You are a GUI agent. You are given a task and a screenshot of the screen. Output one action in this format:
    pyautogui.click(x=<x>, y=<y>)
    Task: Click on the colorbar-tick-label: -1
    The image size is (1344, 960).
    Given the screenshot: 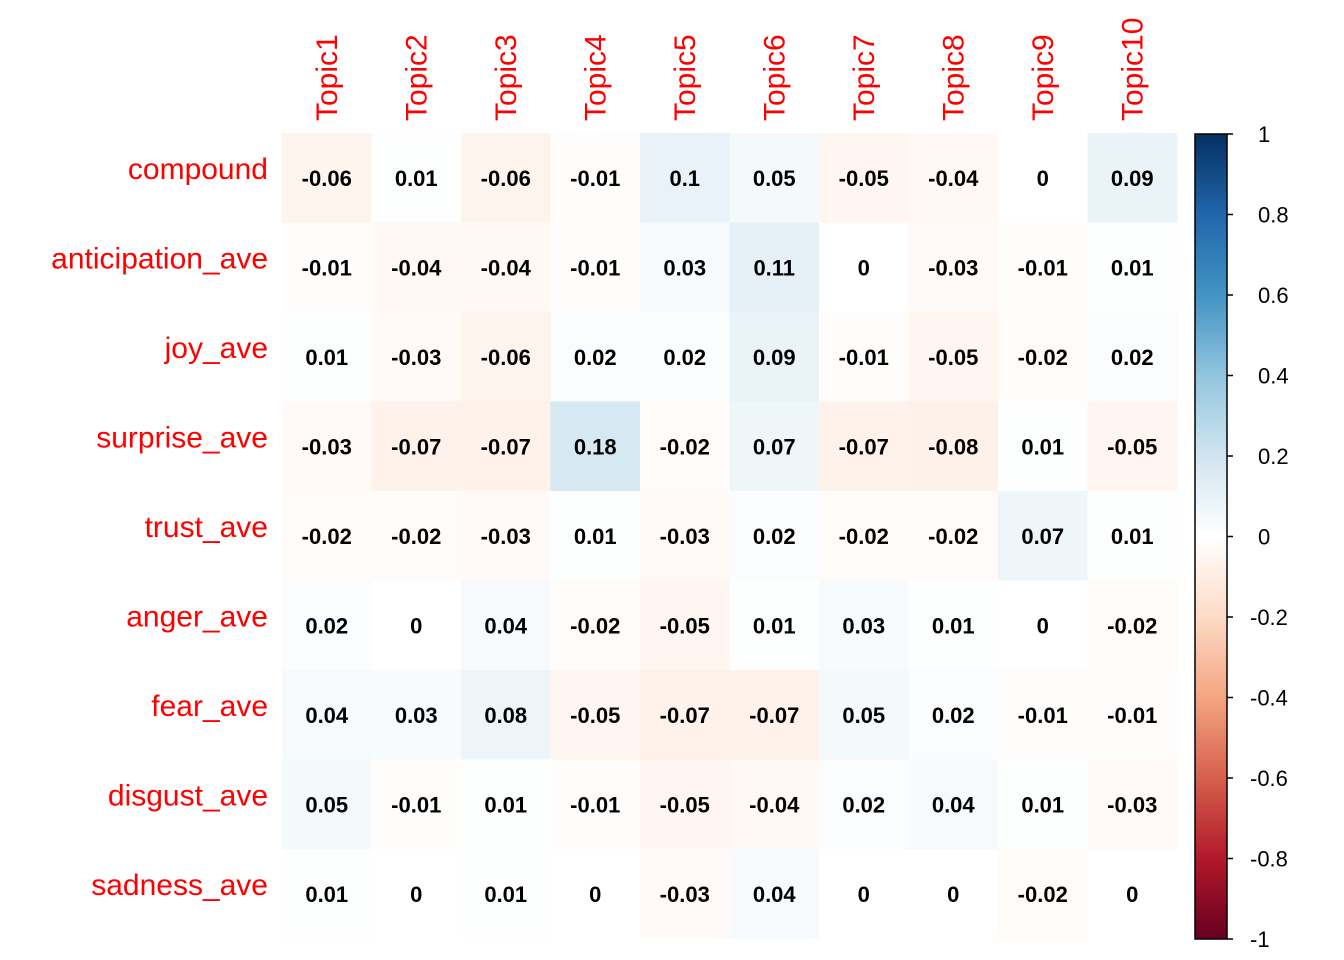 What is the action you would take?
    pyautogui.click(x=1260, y=939)
    